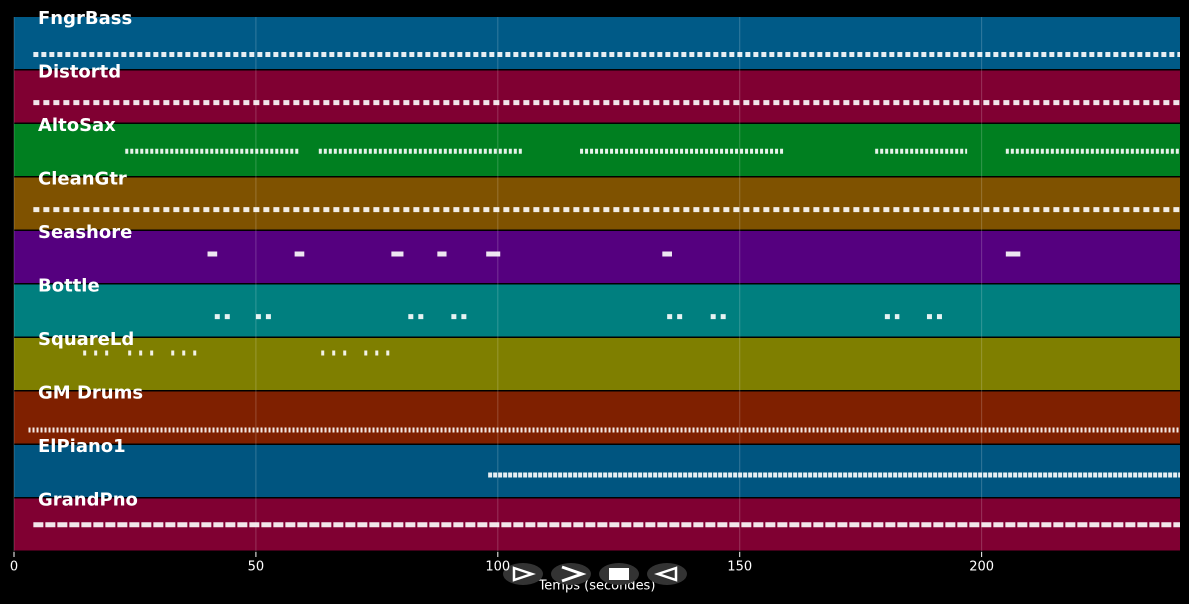 The width and height of the screenshot is (1189, 604). Describe the element at coordinates (523, 574) in the screenshot. I see `play-button` at that location.